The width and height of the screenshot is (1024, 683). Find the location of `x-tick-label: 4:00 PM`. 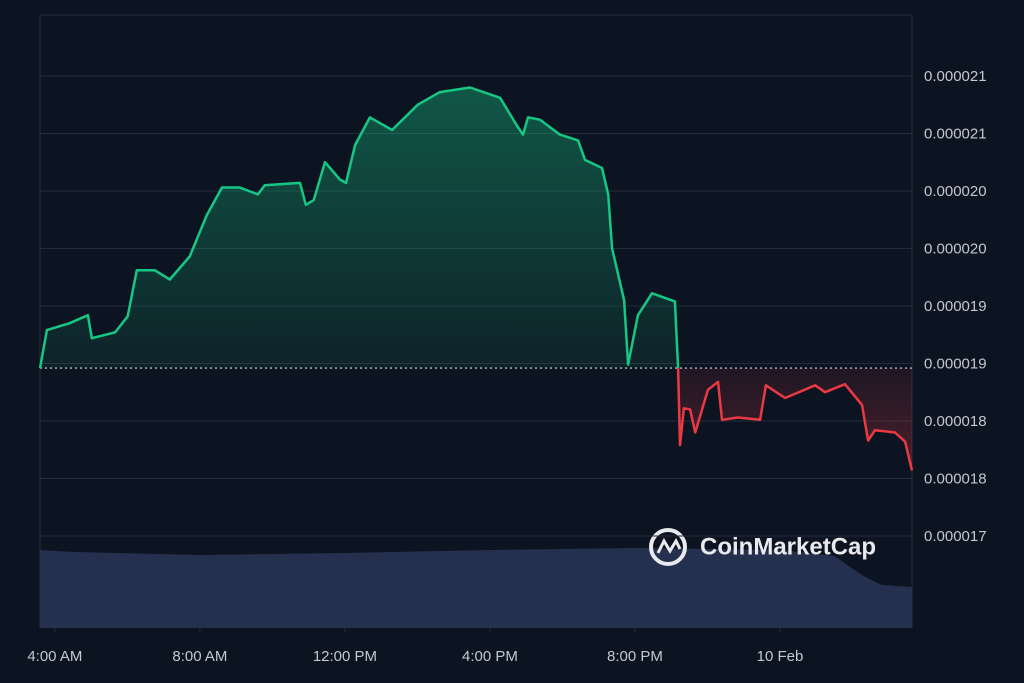

x-tick-label: 4:00 PM is located at coordinates (490, 656).